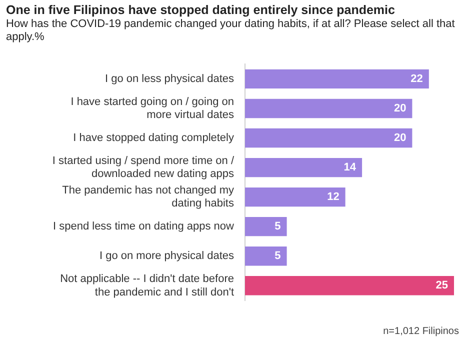  I want to click on y-tick-label: I have started going on / going on more virtual dates, so click(152, 109).